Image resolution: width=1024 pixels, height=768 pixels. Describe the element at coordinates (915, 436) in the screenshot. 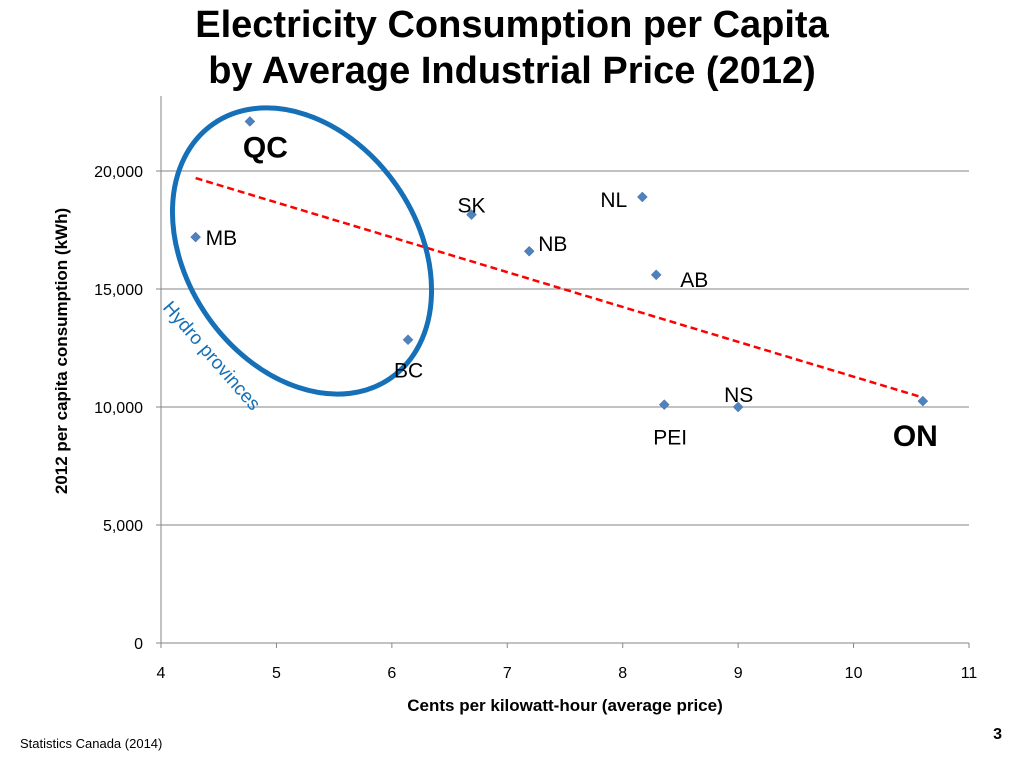

I see `point-label-on: ON` at that location.